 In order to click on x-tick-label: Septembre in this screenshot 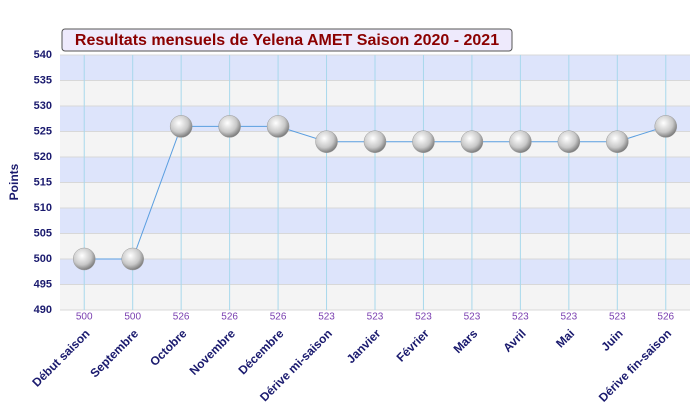, I will do `click(114, 353)`.